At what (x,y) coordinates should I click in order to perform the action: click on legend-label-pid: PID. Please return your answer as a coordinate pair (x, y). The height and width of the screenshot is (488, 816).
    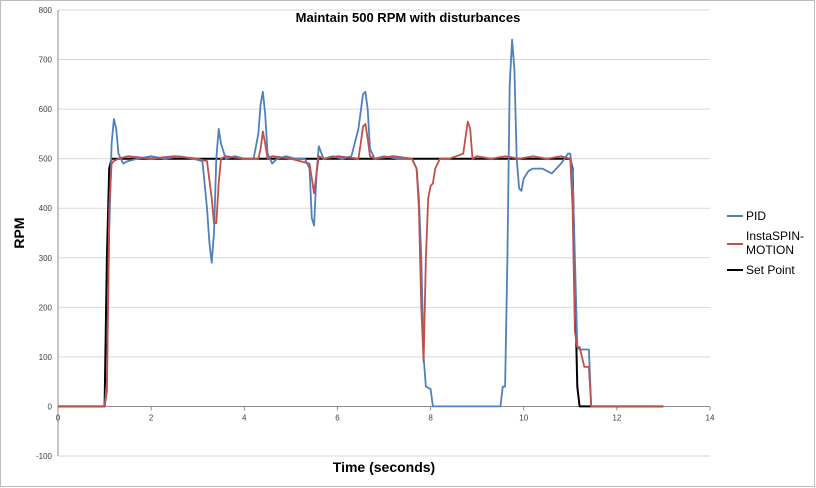
    Looking at the image, I should click on (756, 216).